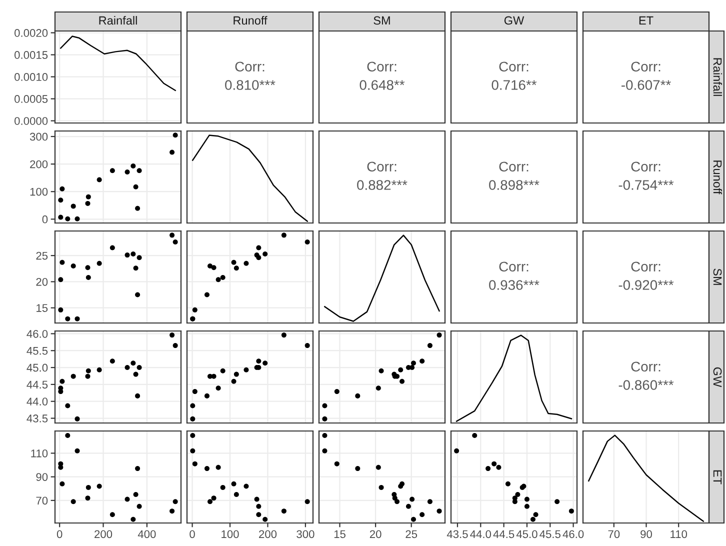  I want to click on text: 0.648**, so click(382, 85).